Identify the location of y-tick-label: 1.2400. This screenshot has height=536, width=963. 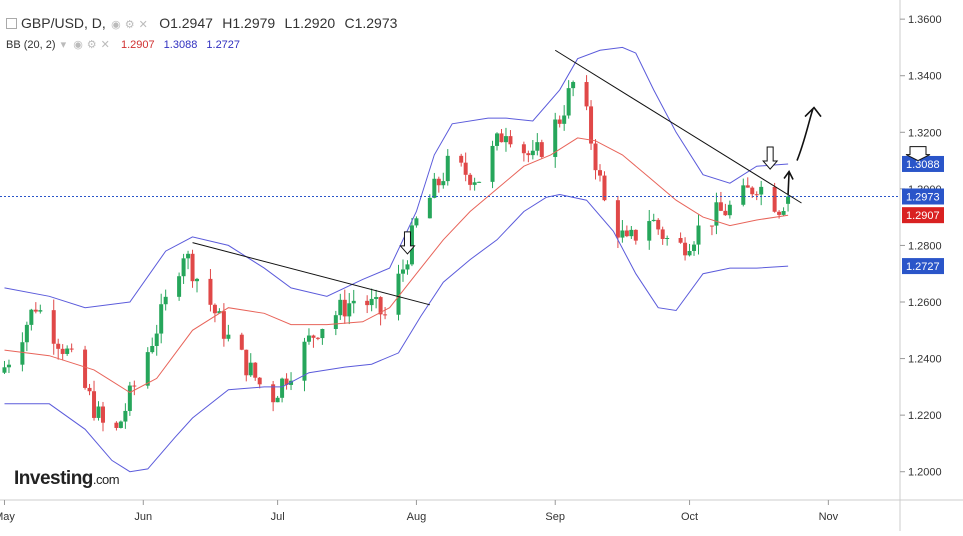
(925, 360).